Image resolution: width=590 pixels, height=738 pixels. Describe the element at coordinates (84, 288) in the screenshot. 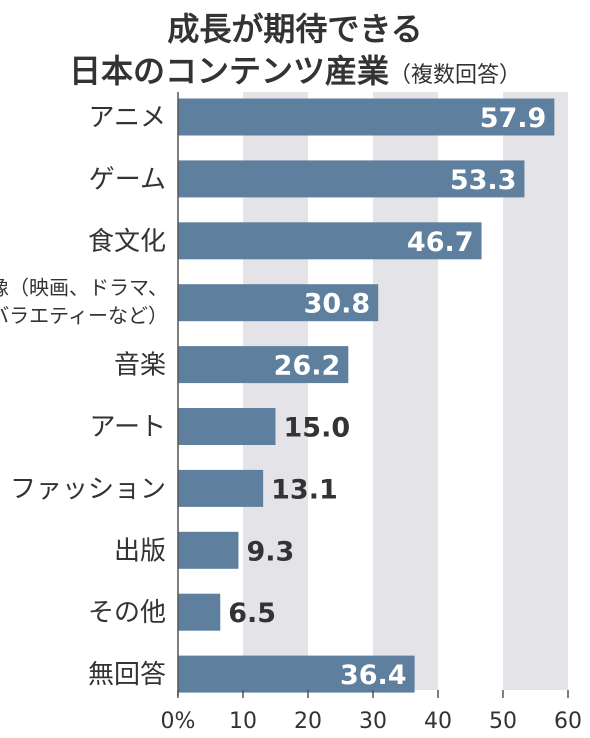

I see `category-label: 映像（映画、ドラマ、` at that location.